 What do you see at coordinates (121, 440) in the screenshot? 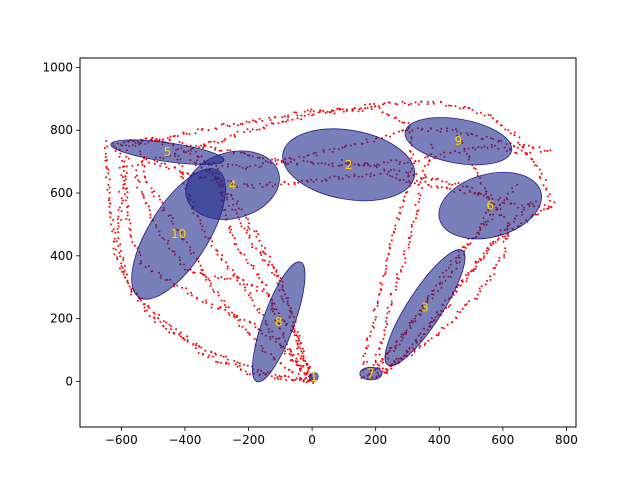
I see `x-tick-label: −600` at bounding box center [121, 440].